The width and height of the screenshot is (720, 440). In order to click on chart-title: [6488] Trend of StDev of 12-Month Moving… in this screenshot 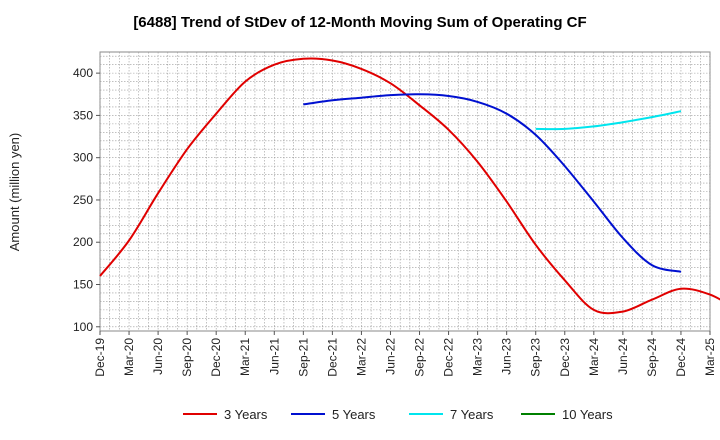, I will do `click(360, 22)`.